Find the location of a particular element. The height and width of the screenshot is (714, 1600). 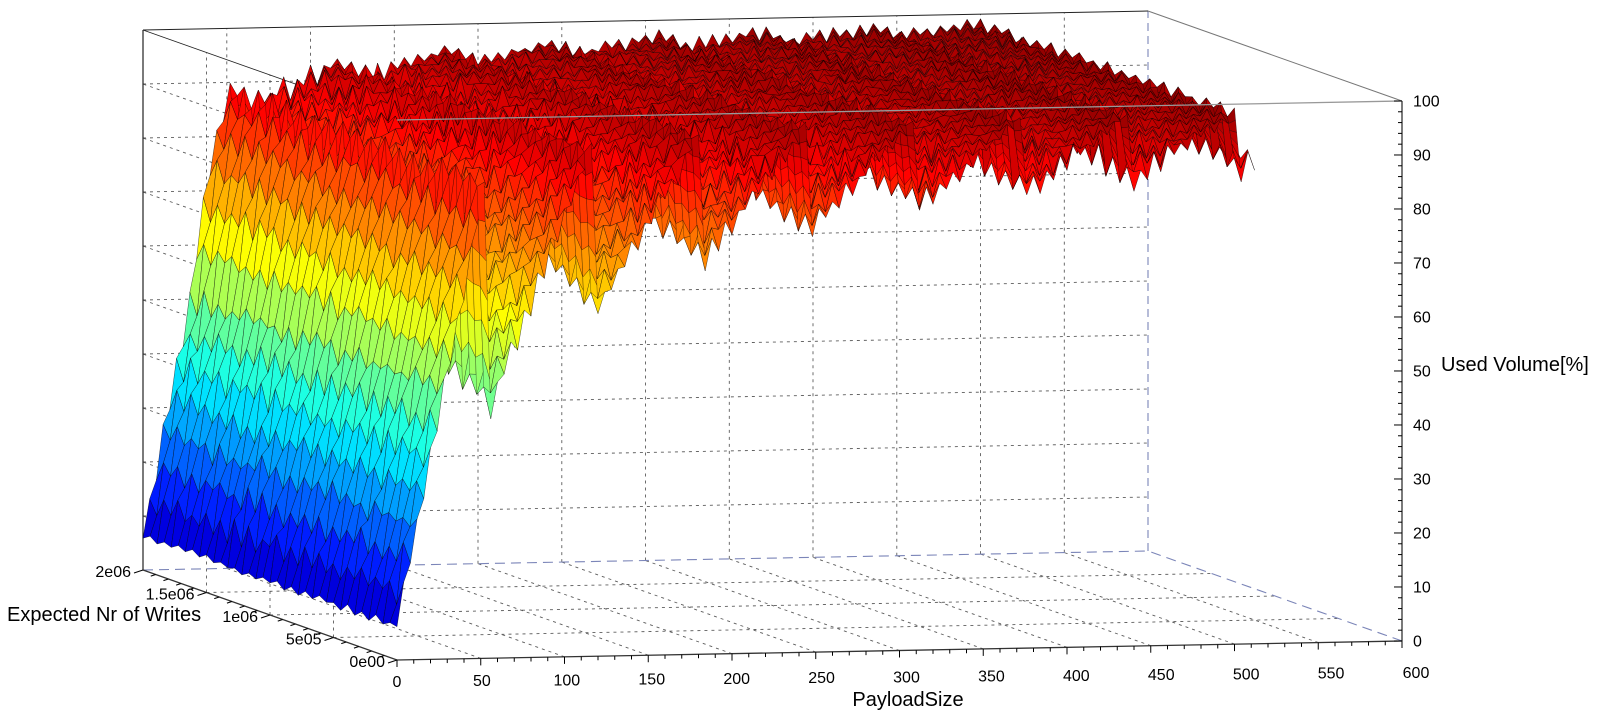

x-axis-label: PayloadSize is located at coordinates (908, 700).